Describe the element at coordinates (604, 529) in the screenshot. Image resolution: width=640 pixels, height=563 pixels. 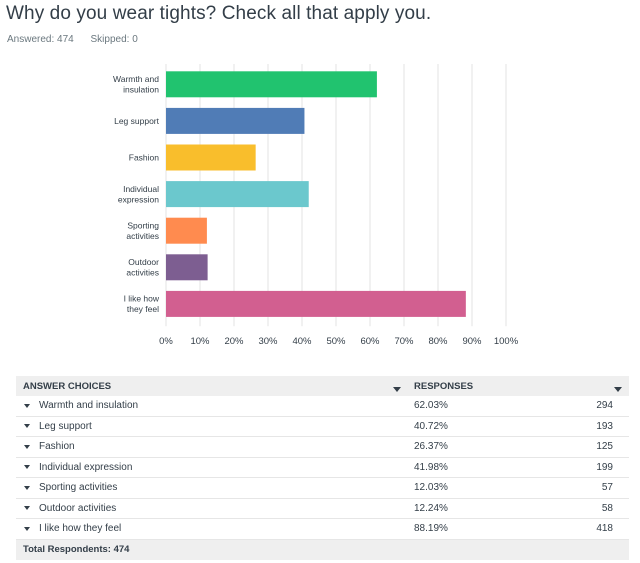
I see `response-count: 418` at that location.